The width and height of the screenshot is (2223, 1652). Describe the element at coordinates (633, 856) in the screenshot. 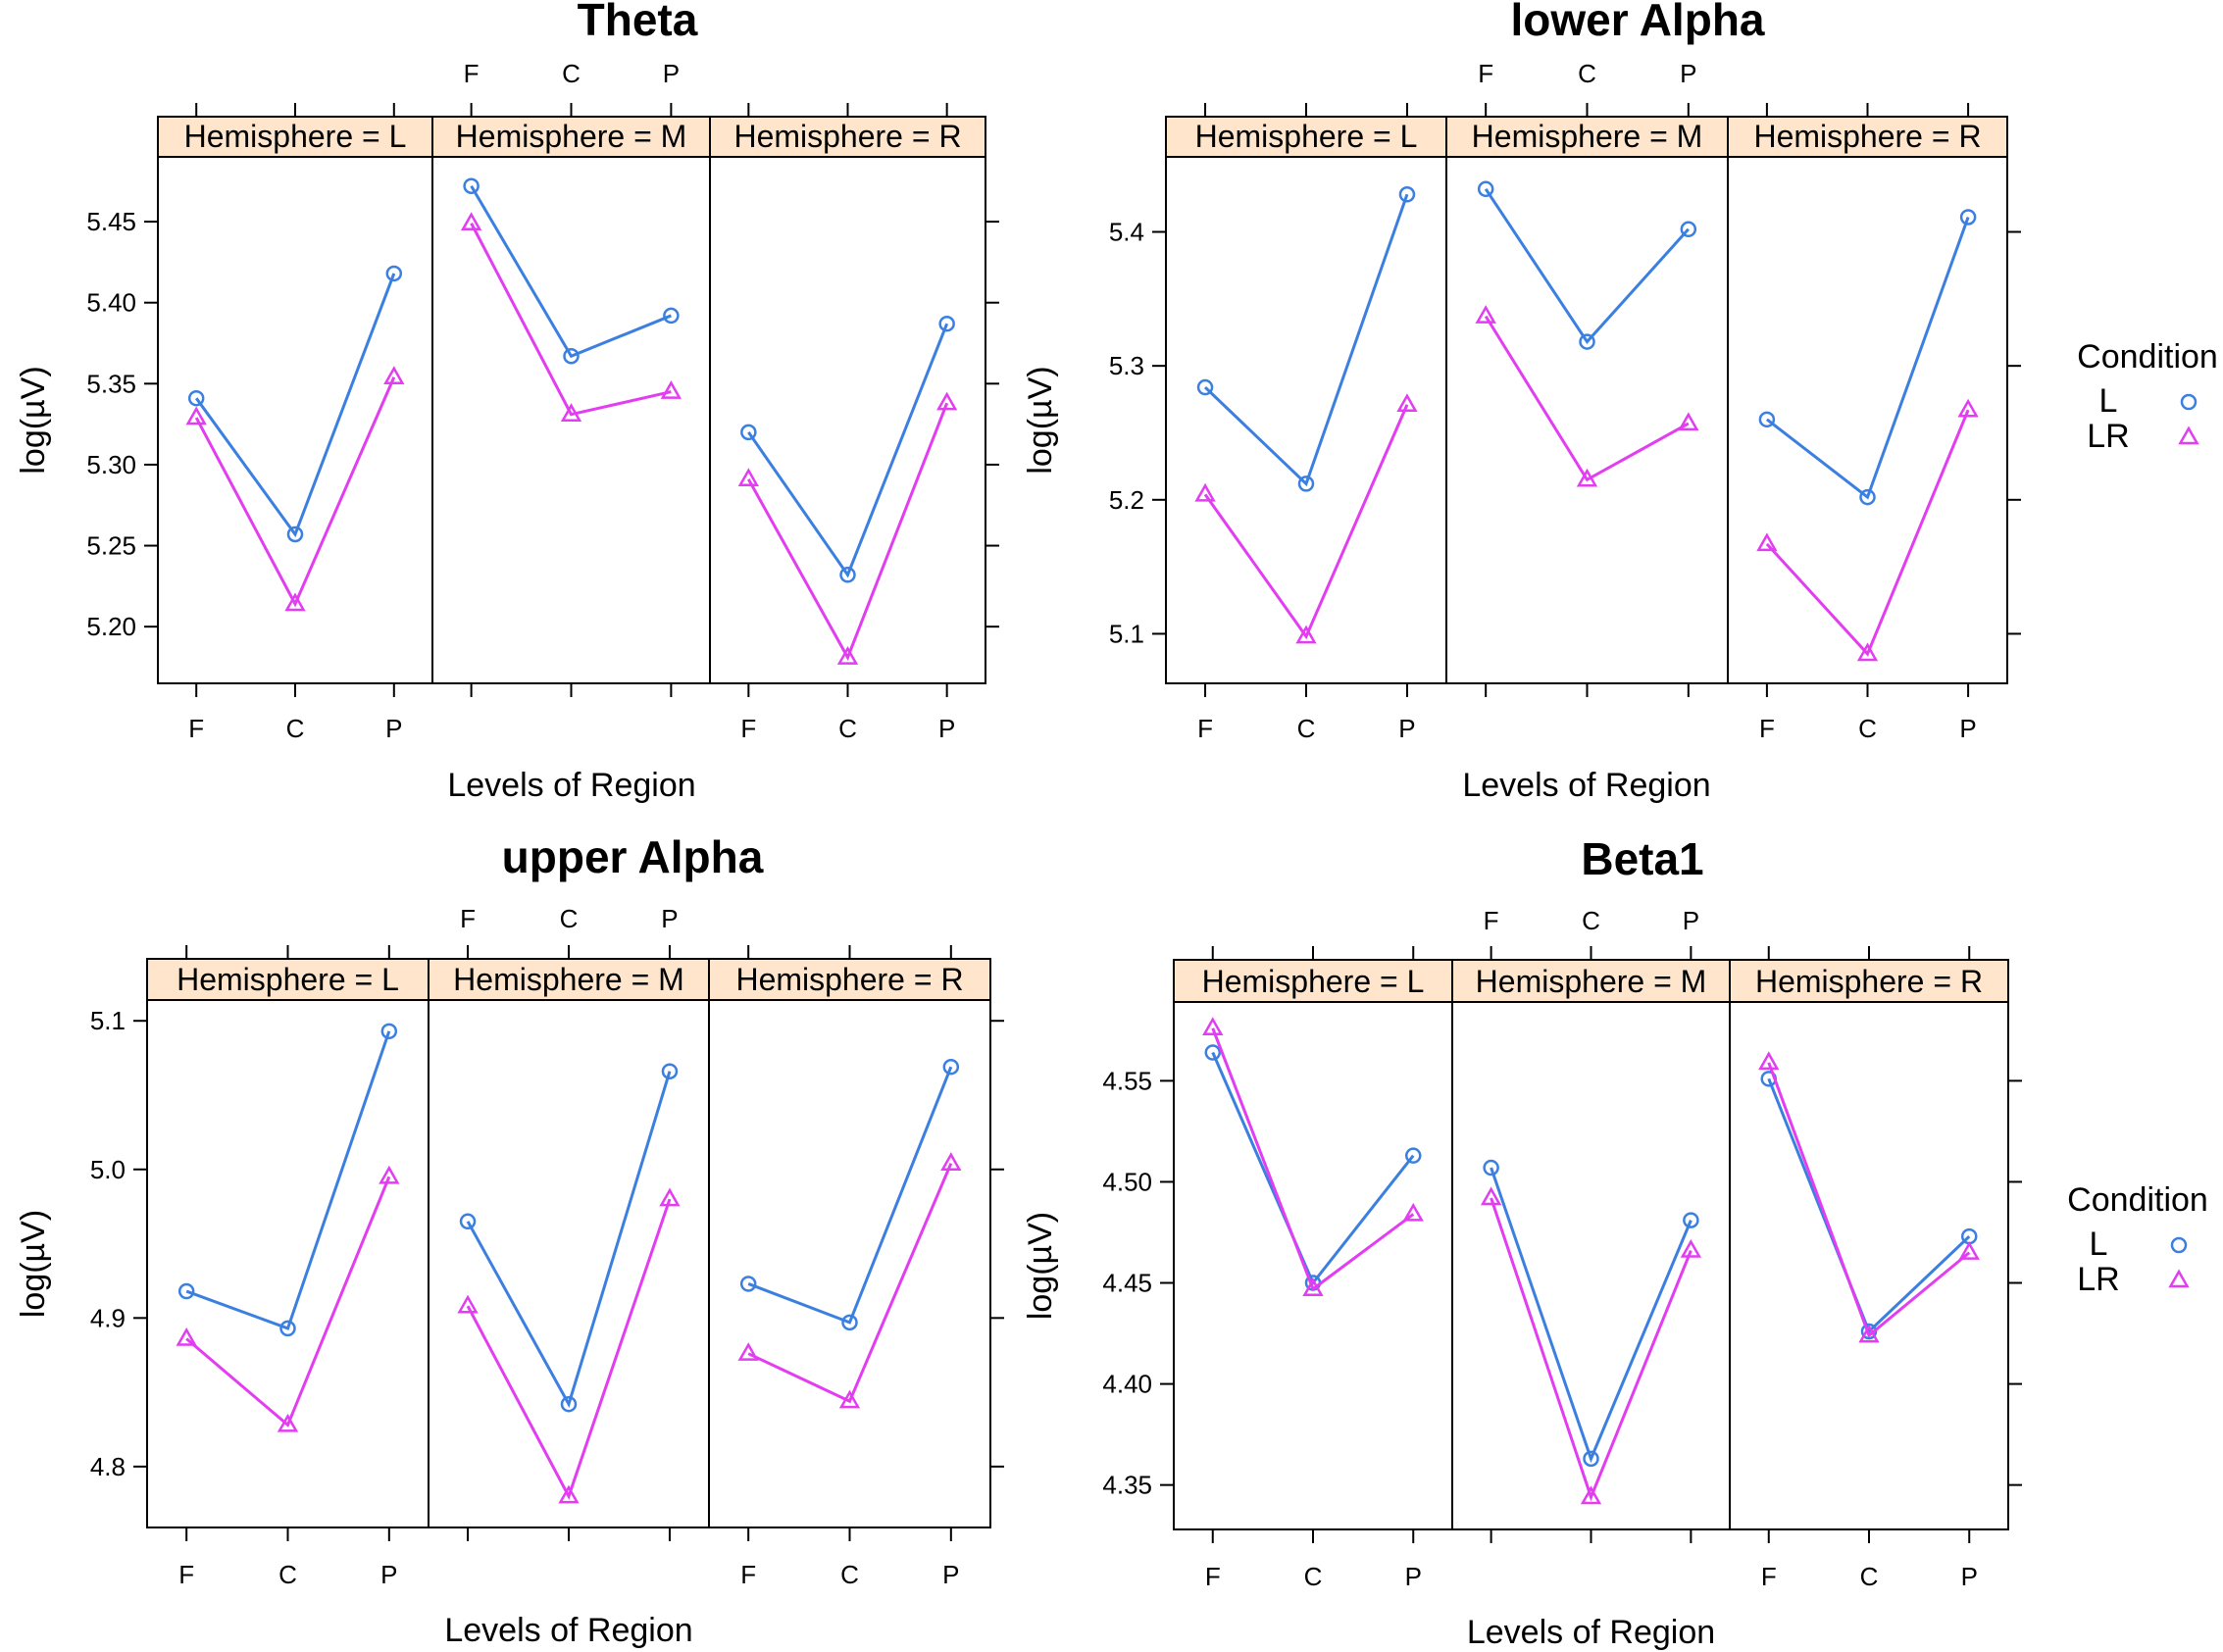

I see `chart-title: upper Alpha` at that location.